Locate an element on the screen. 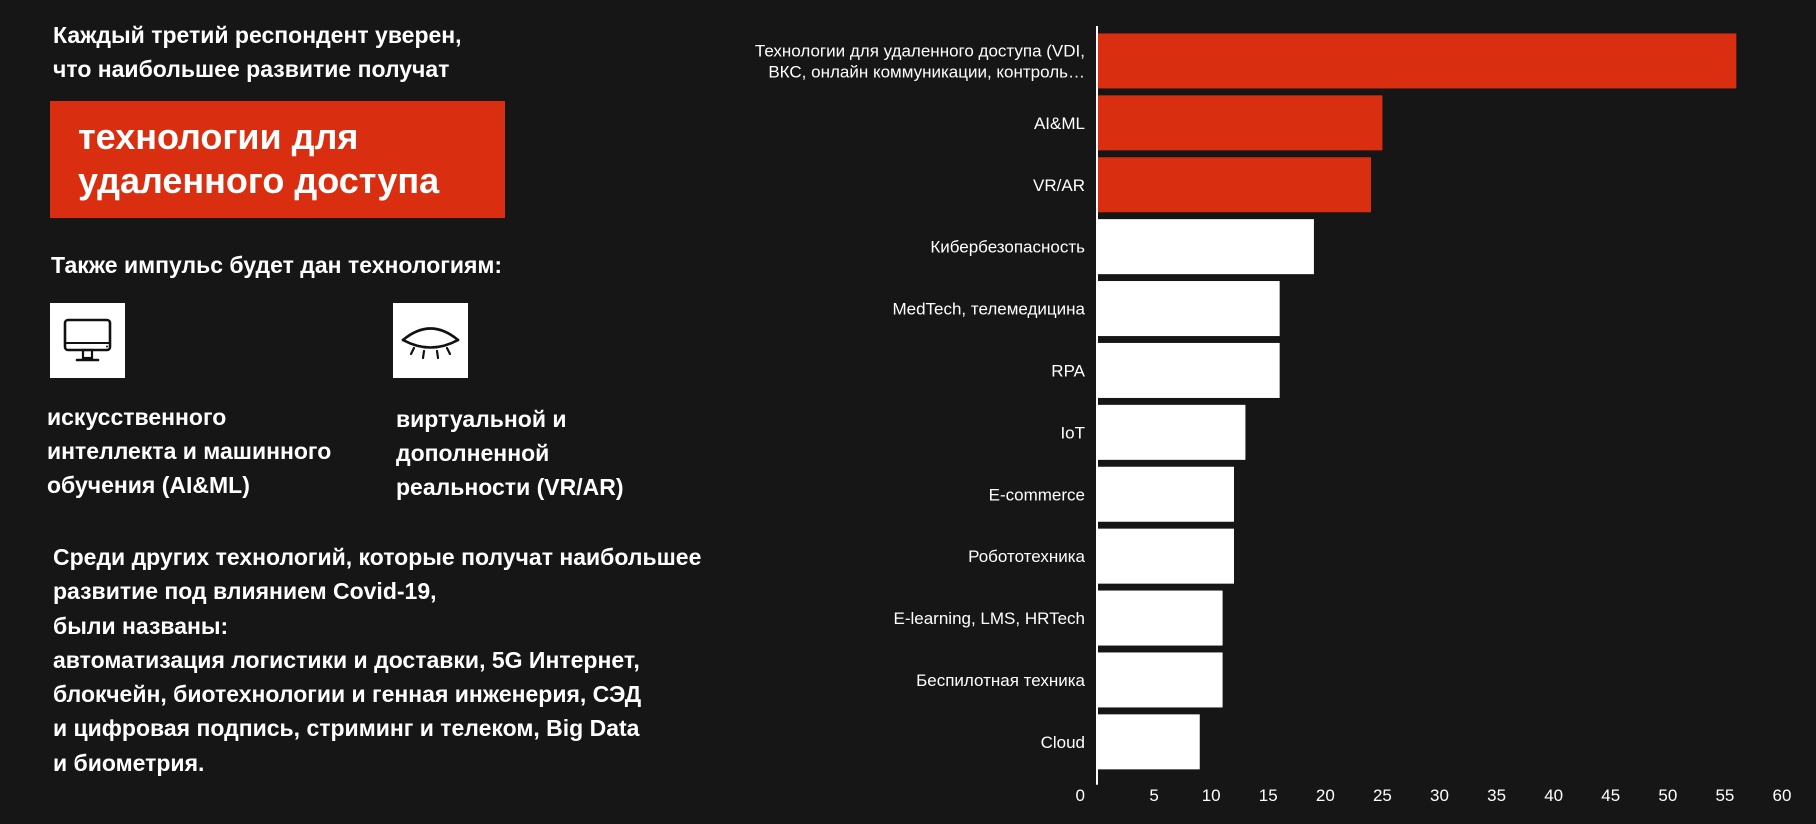  x-tick-label: 40 is located at coordinates (1553, 795).